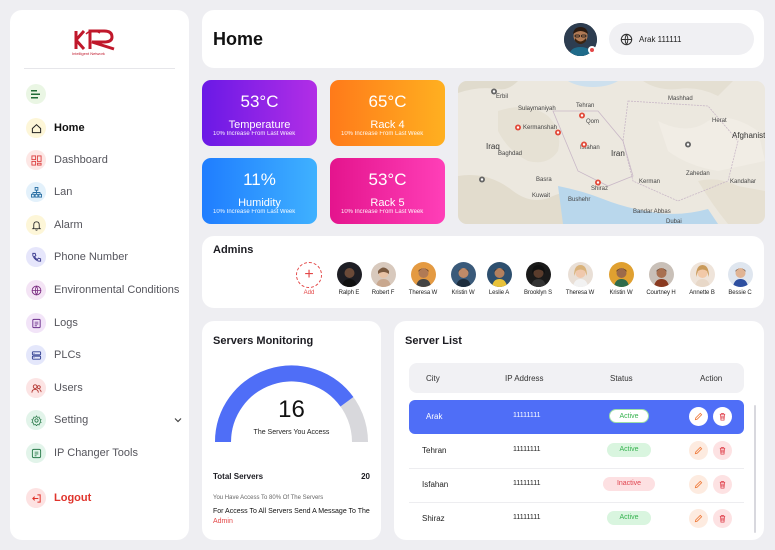  What do you see at coordinates (63, 192) in the screenshot?
I see `sidebar-item-label: Lan` at bounding box center [63, 192].